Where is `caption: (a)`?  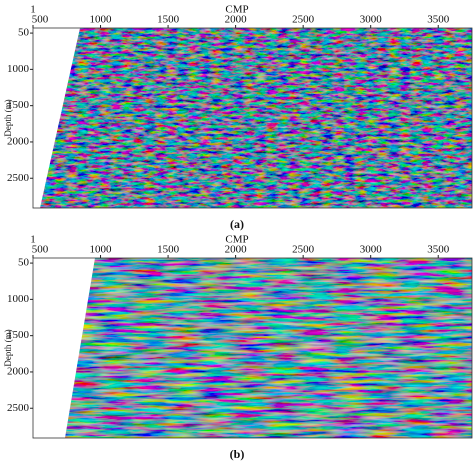
caption: (a) is located at coordinates (237, 224).